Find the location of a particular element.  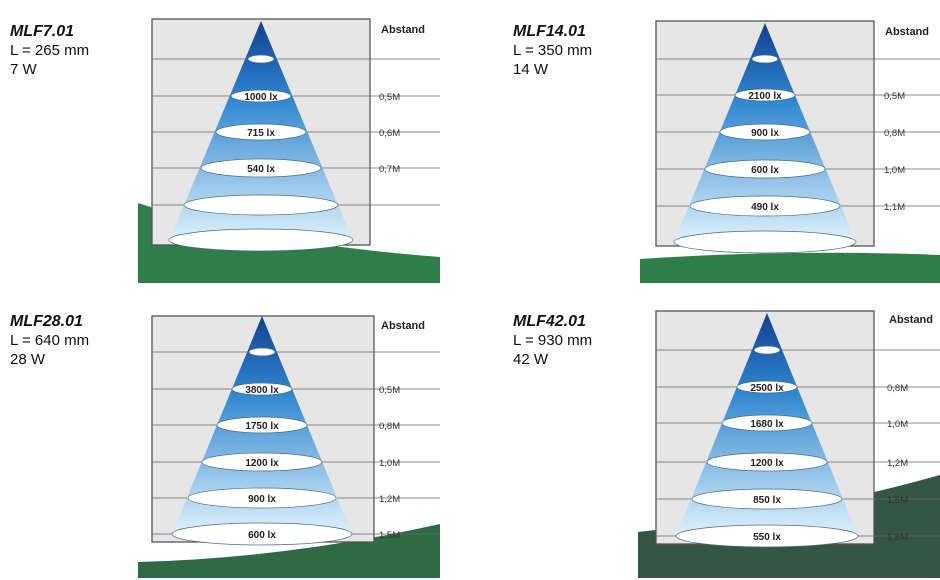

lux-label: 540 lx is located at coordinates (261, 169).